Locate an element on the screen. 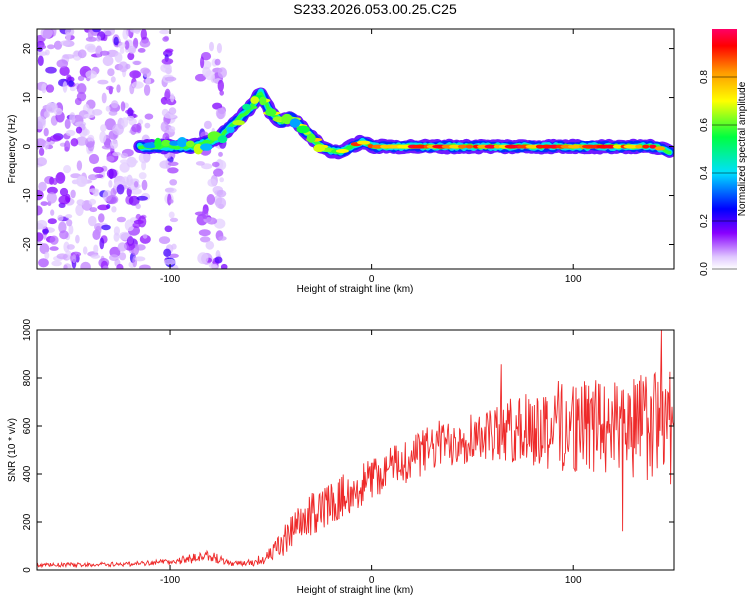  y-tick-label: 200 is located at coordinates (27, 521).